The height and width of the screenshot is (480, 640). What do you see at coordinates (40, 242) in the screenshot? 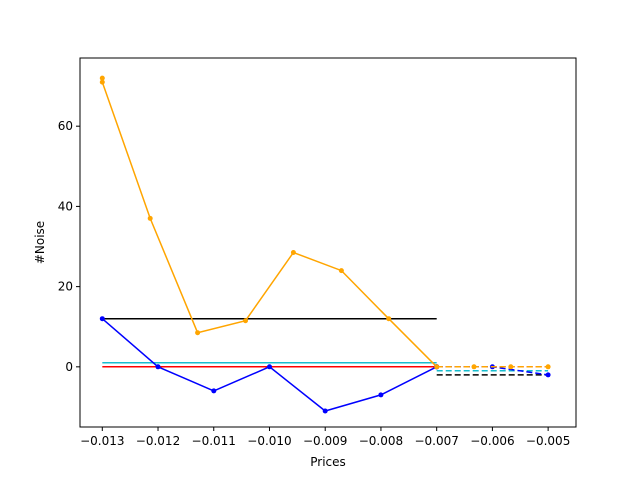
I see `y-axis-label: #Noise` at bounding box center [40, 242].